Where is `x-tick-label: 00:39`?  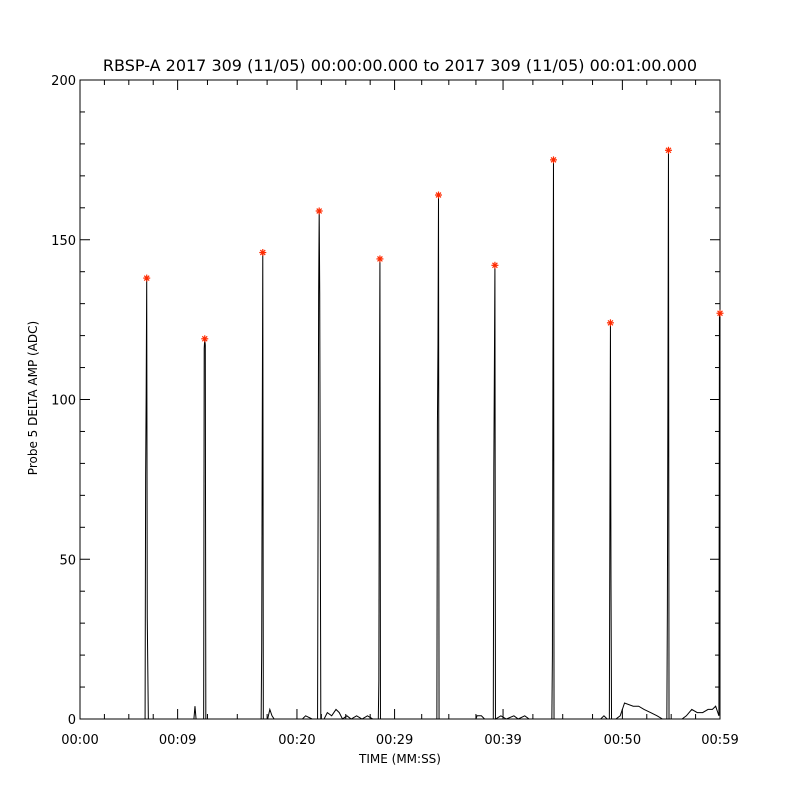 x-tick-label: 00:39 is located at coordinates (502, 740).